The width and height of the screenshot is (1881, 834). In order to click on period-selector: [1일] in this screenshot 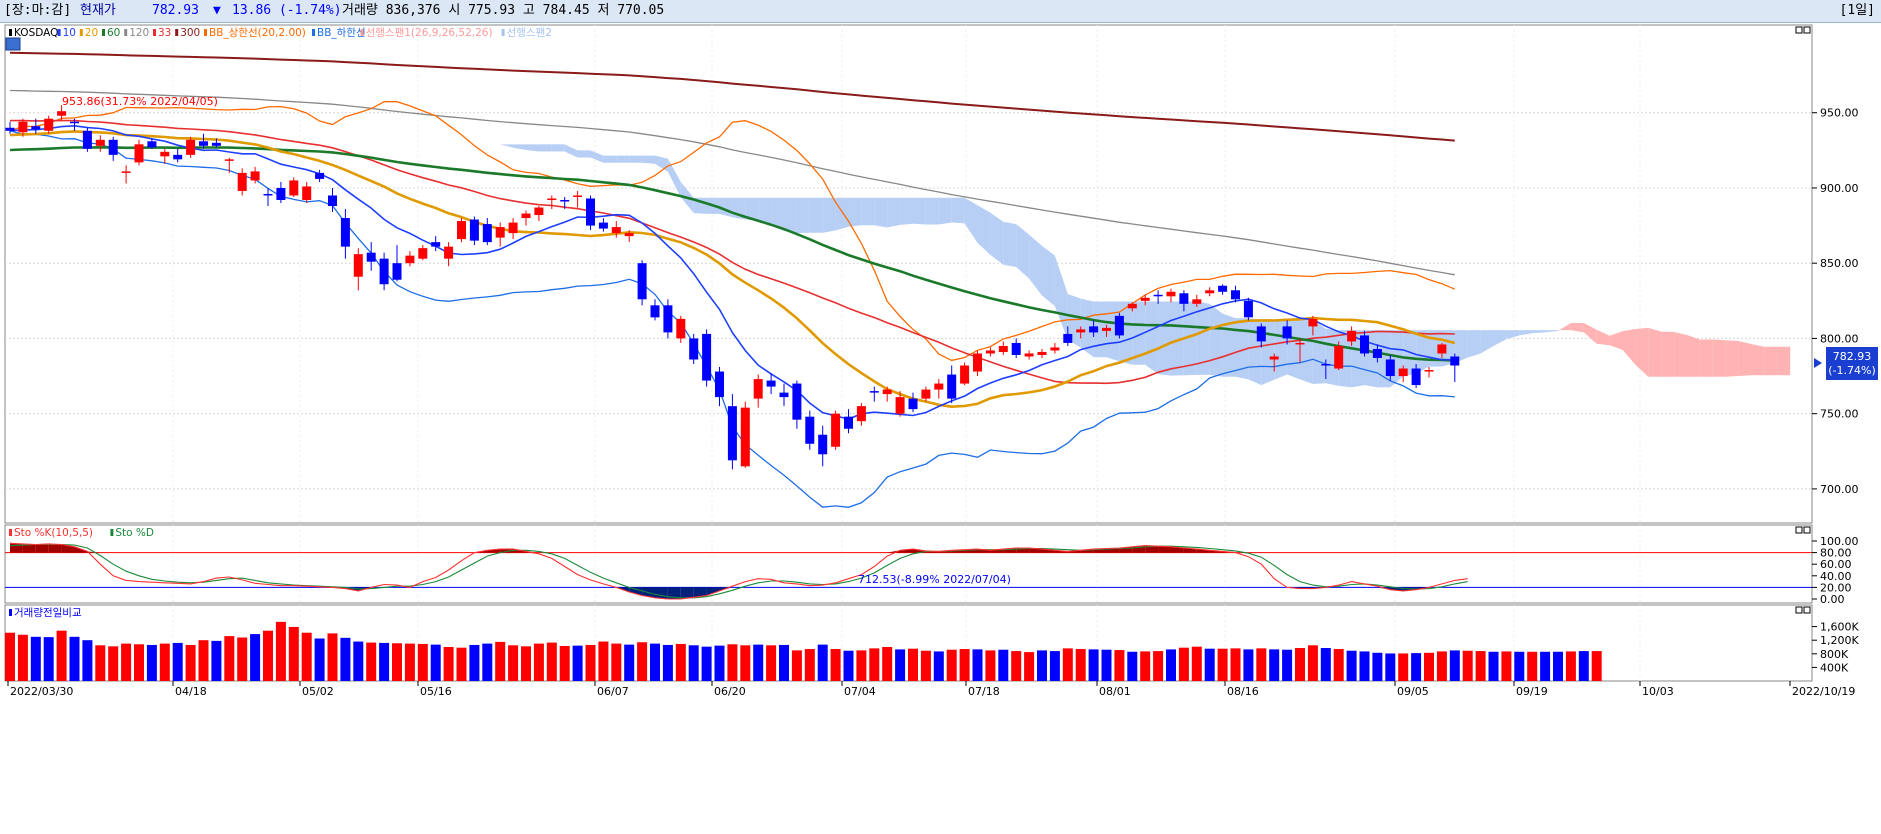, I will do `click(1857, 10)`.